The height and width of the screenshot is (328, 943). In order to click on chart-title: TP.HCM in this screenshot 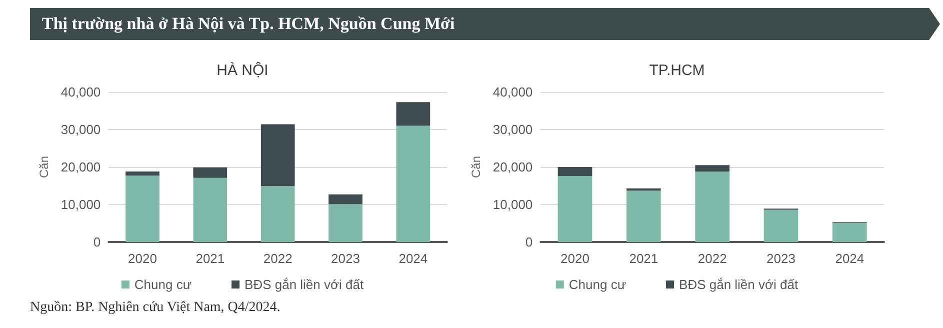, I will do `click(677, 70)`.